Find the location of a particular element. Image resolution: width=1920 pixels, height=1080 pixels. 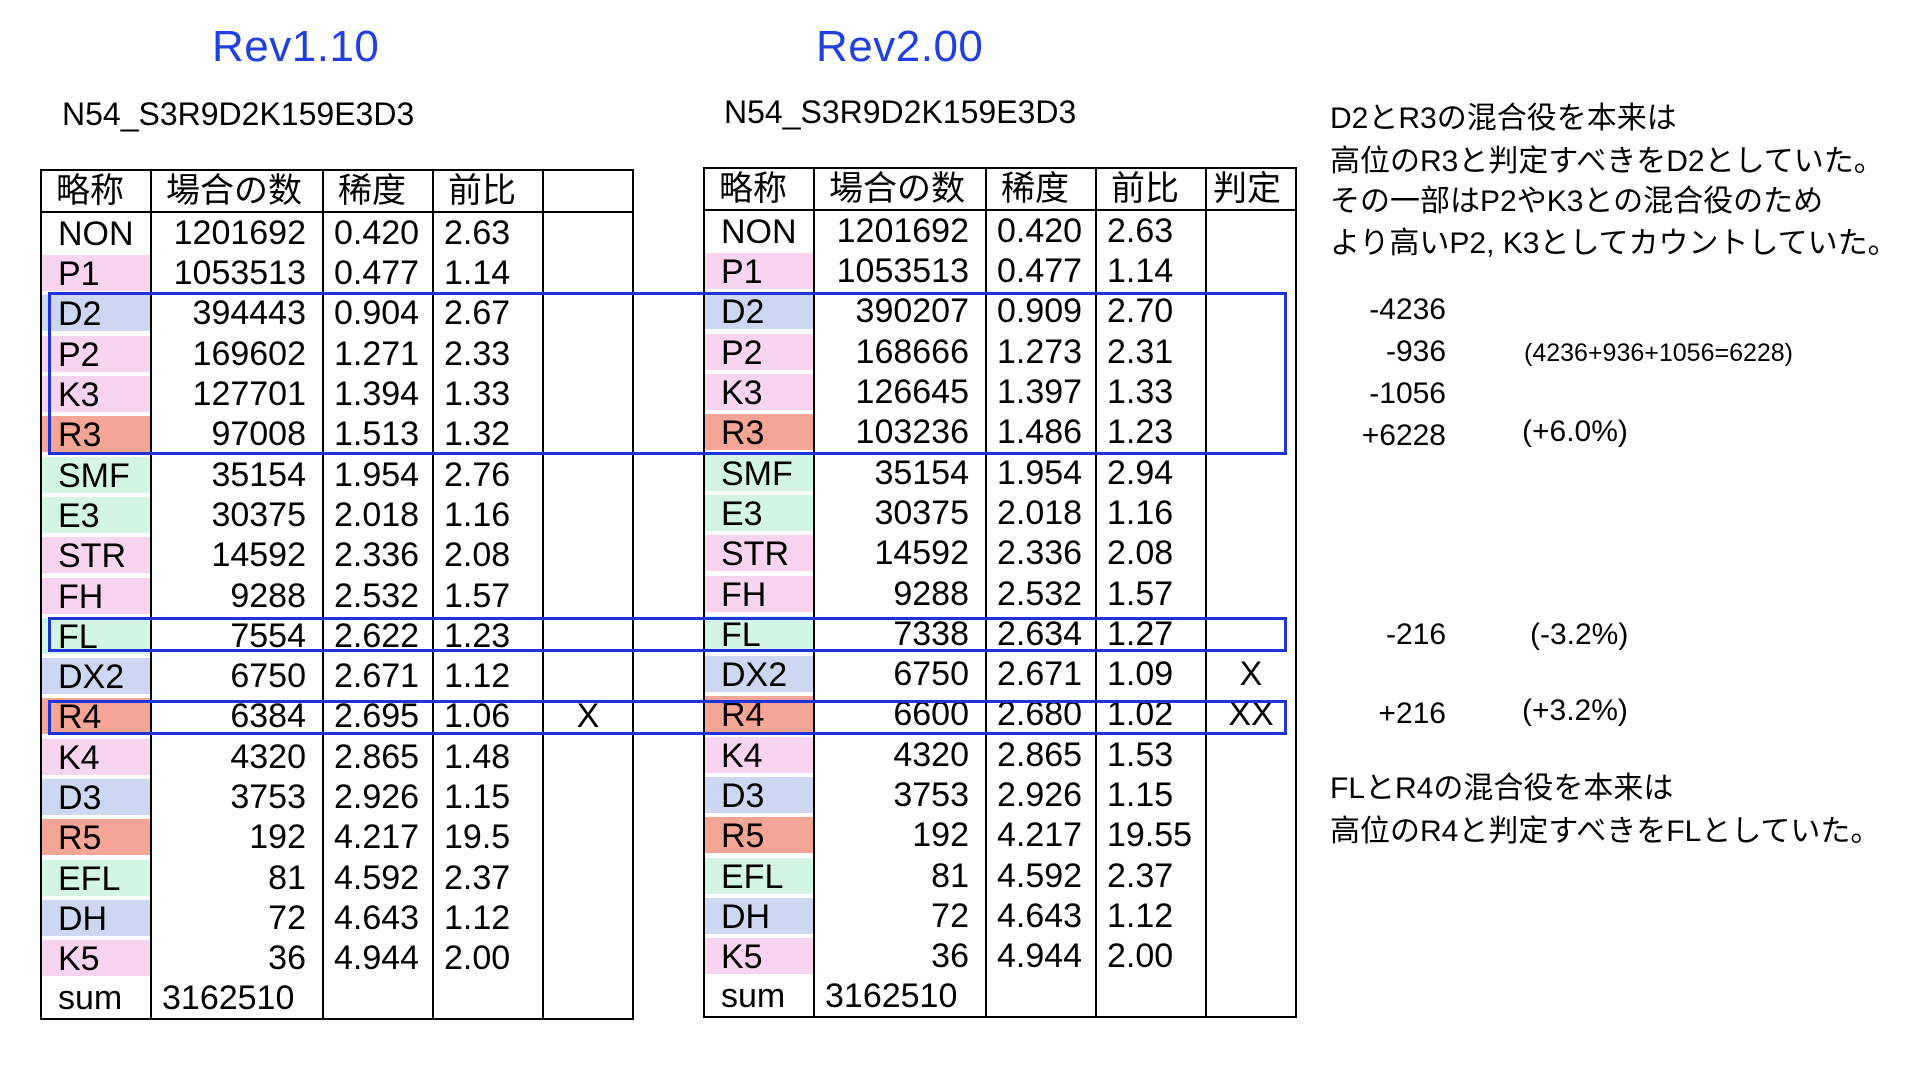

table-row: D2 394443 0.904 2.67 is located at coordinates (337, 313).